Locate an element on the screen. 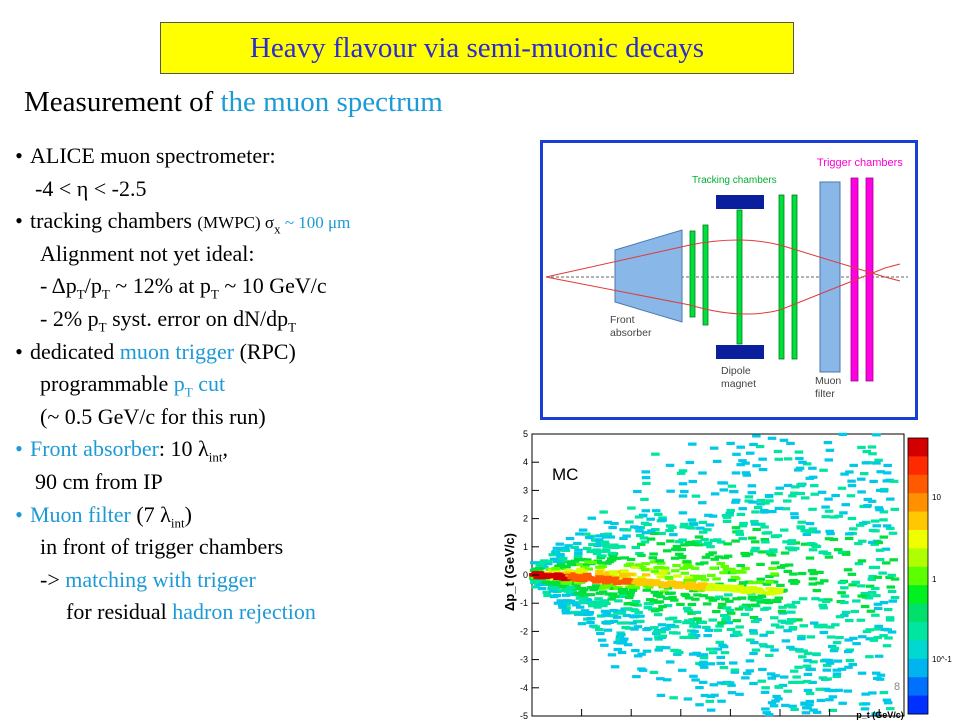  muon-track-lower is located at coordinates (723, 289).